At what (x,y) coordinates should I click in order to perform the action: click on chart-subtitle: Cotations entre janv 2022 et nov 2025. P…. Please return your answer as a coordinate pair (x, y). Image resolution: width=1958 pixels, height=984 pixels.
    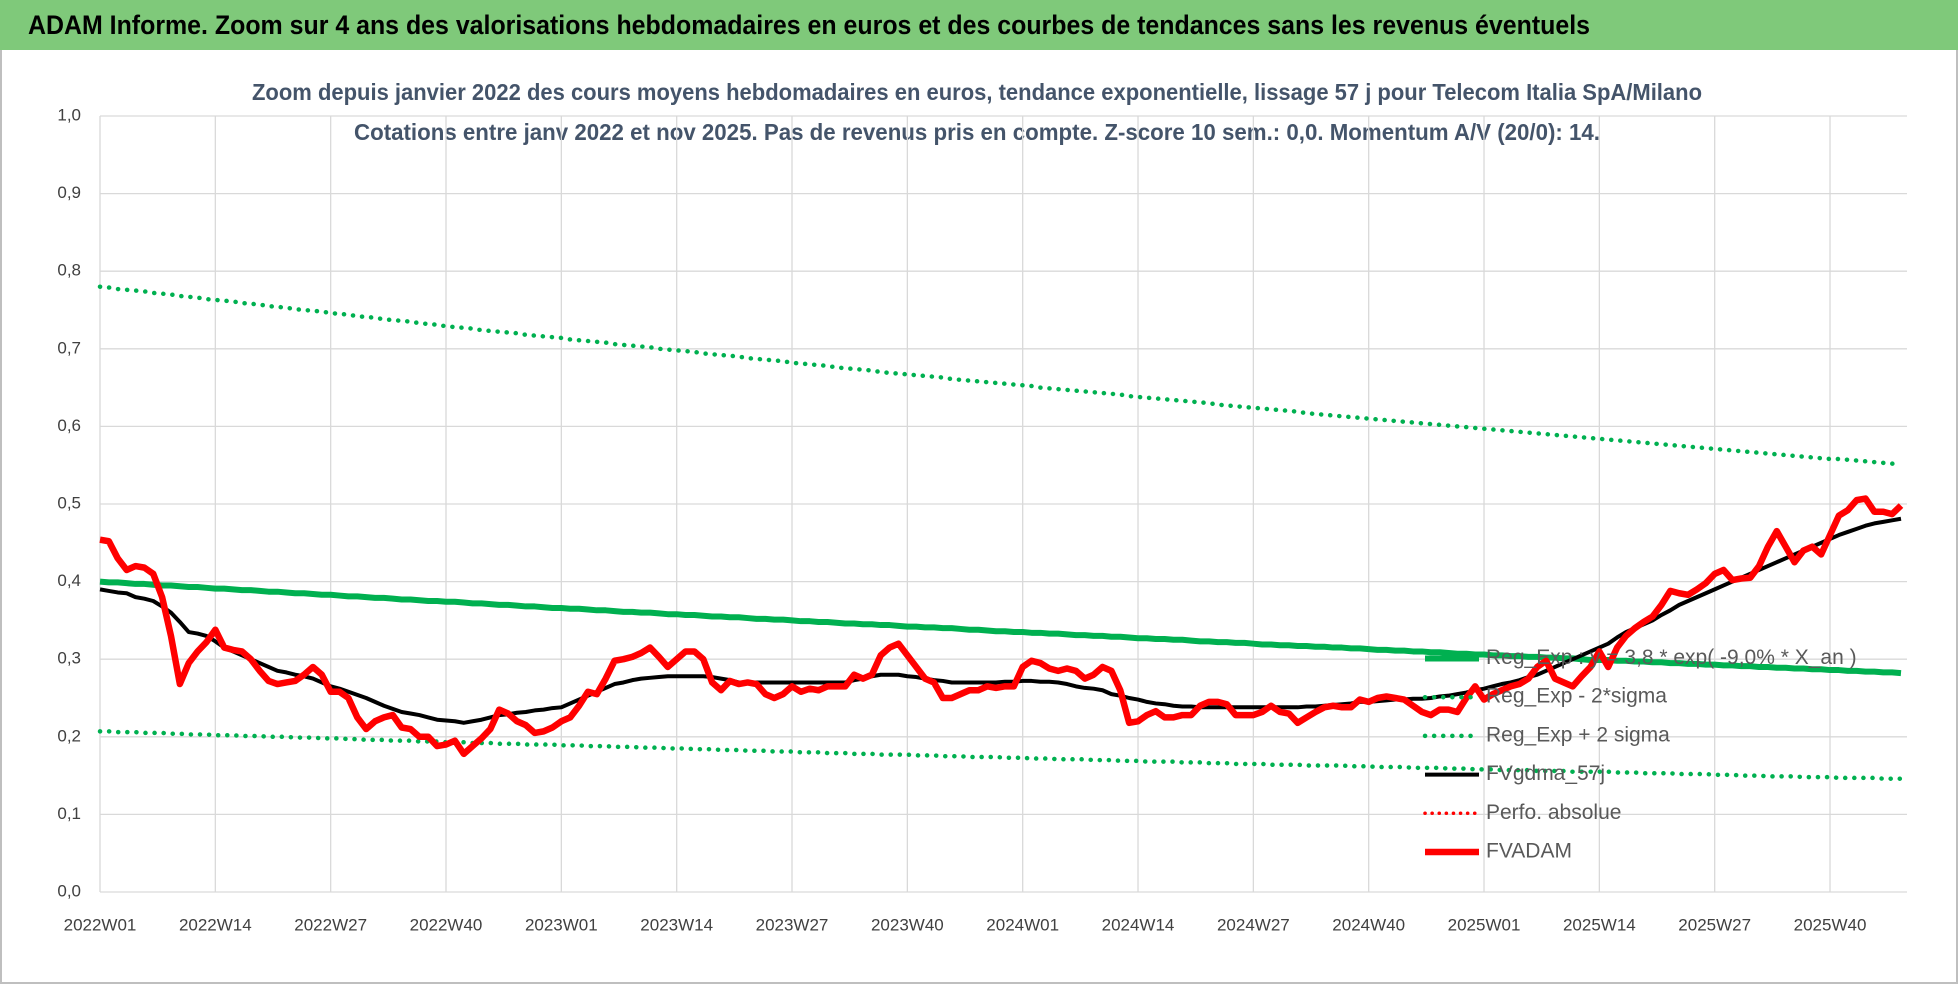
    Looking at the image, I should click on (977, 132).